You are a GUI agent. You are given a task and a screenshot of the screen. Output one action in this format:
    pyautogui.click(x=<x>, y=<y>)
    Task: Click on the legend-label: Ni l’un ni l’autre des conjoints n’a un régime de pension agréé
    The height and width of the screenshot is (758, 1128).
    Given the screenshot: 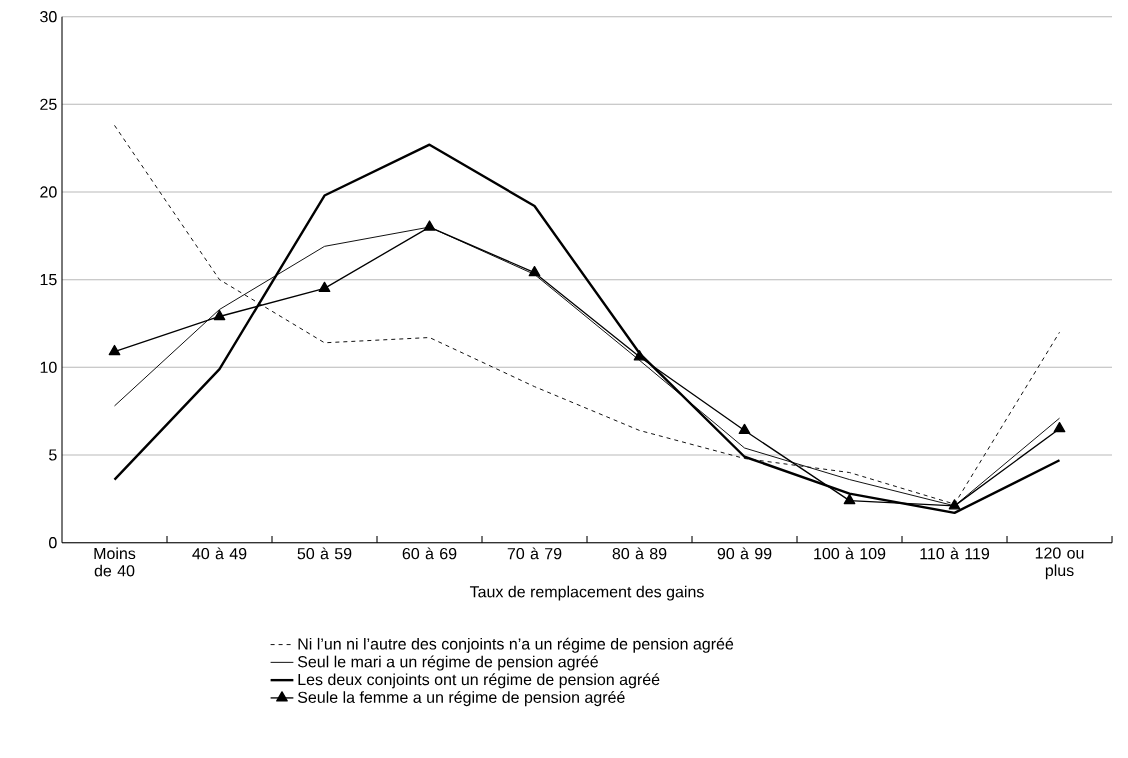 What is the action you would take?
    pyautogui.click(x=516, y=645)
    